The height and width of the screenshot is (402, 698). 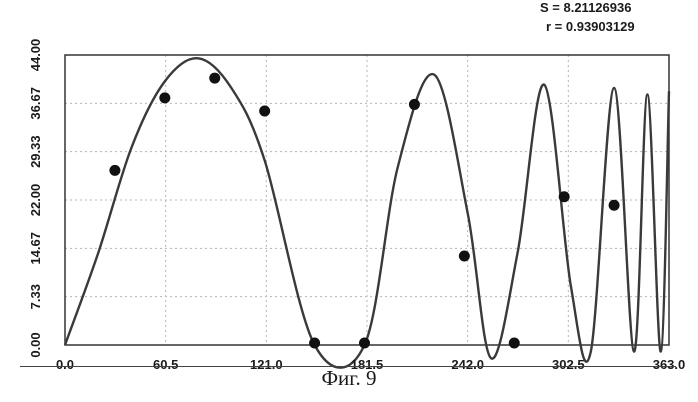 What do you see at coordinates (35, 151) in the screenshot?
I see `y-tick-label: 29.33` at bounding box center [35, 151].